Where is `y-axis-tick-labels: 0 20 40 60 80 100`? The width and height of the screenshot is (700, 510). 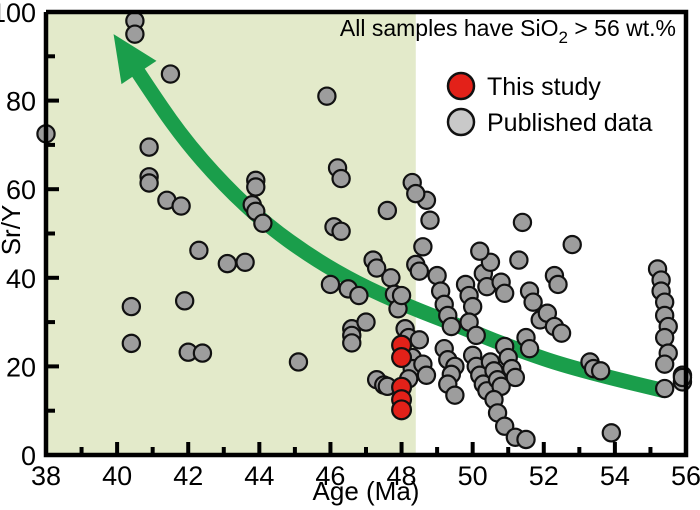
y-axis-tick-labels: 0 20 40 60 80 100 is located at coordinates (18, 235).